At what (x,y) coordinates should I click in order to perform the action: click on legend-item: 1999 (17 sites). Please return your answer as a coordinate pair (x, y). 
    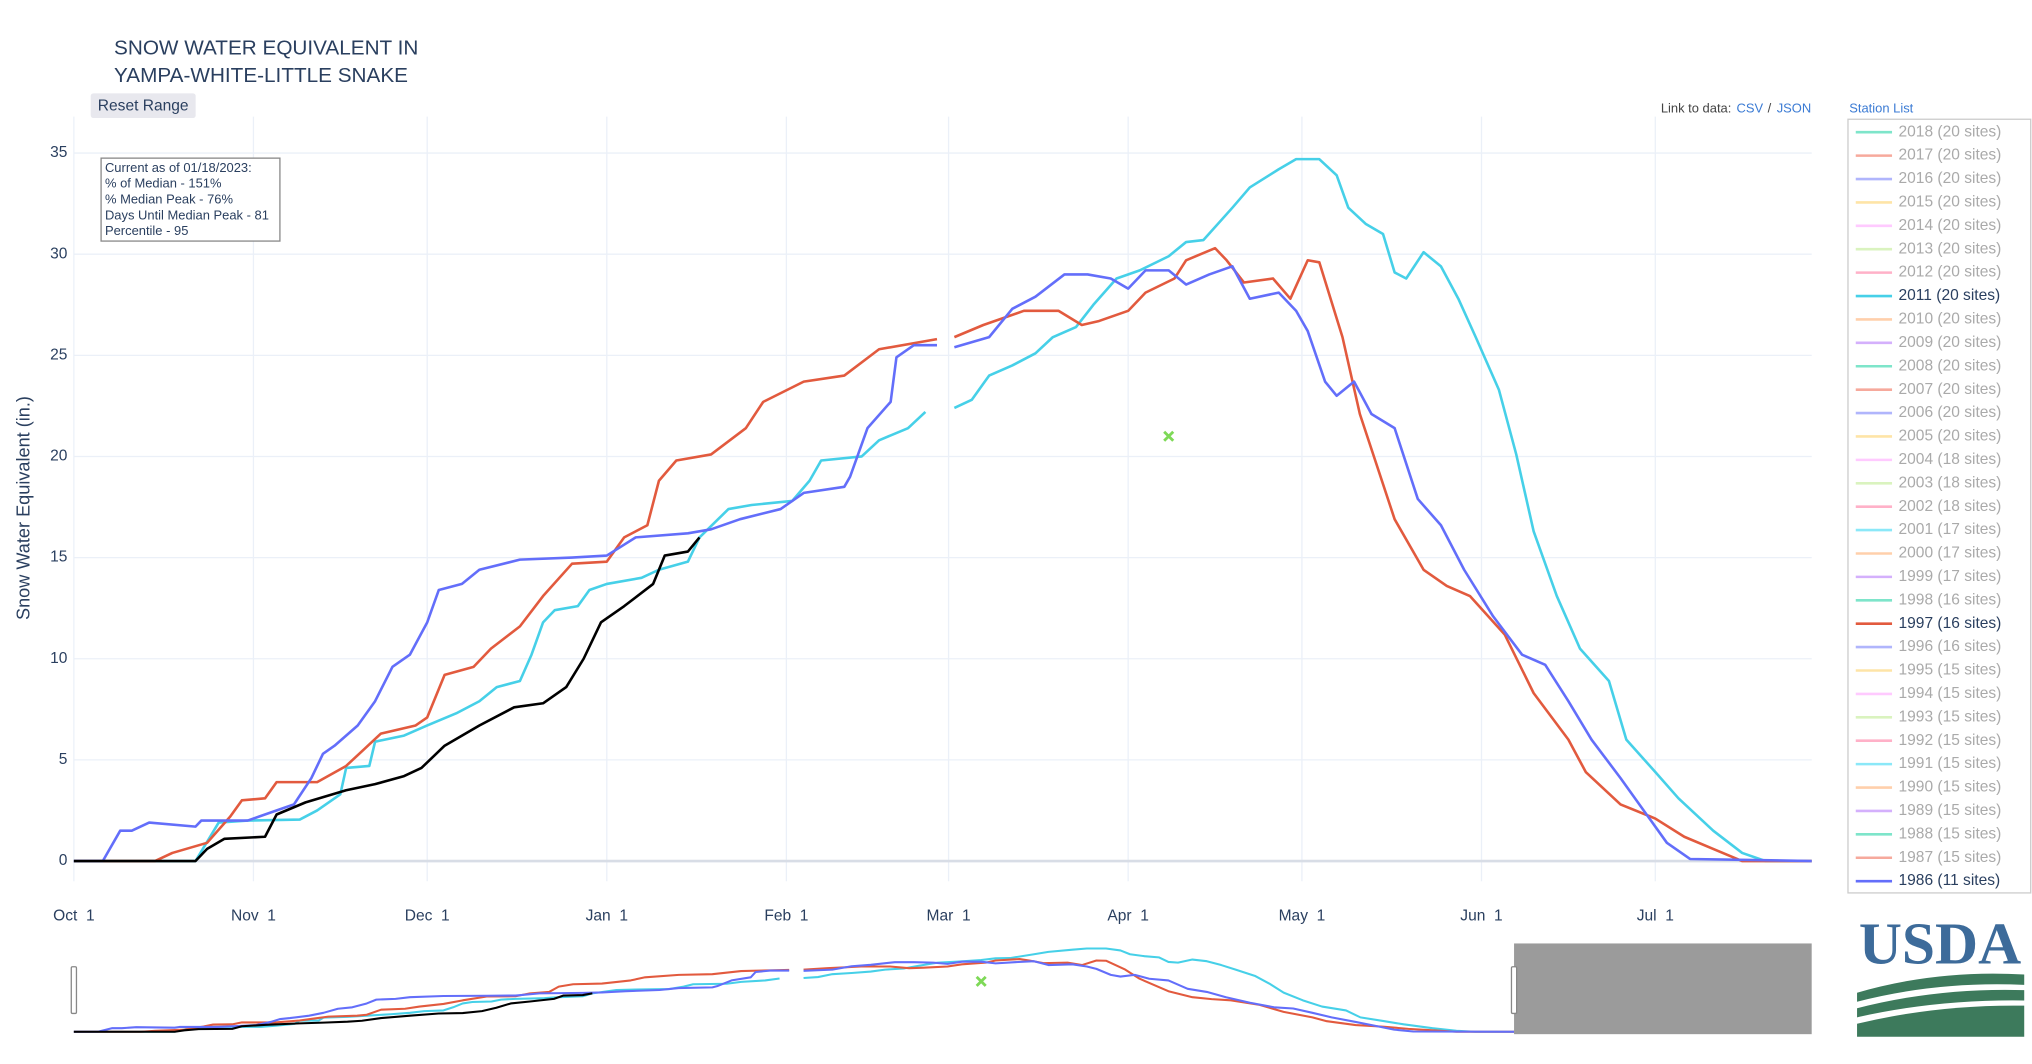
    Looking at the image, I should click on (1928, 576).